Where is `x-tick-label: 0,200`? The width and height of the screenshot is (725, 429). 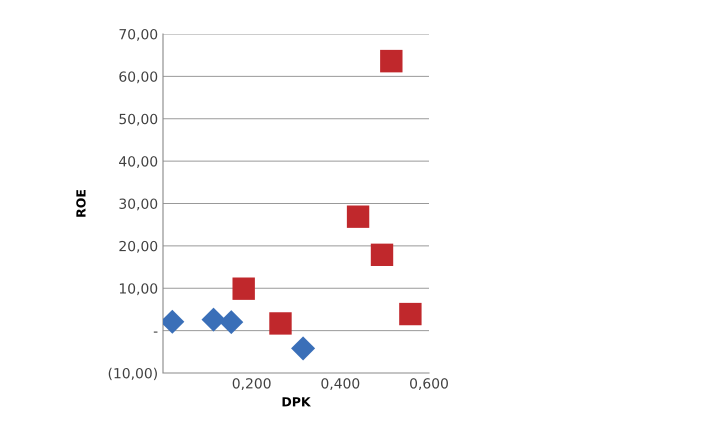
x-tick-label: 0,200 is located at coordinates (251, 384).